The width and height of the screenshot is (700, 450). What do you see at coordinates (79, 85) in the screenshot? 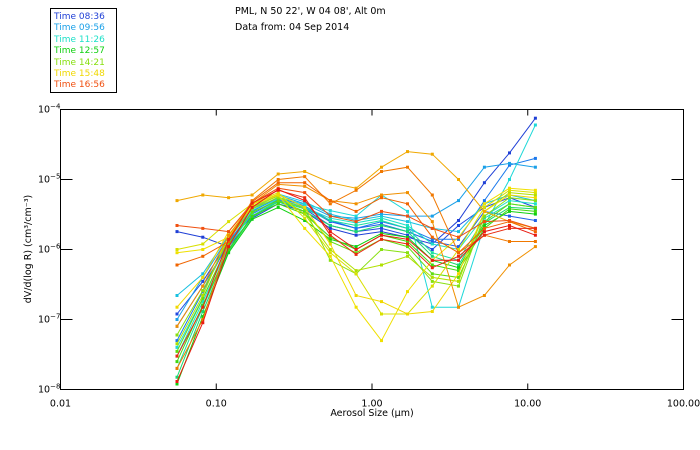
I see `legend-entry: Time 16:56` at bounding box center [79, 85].